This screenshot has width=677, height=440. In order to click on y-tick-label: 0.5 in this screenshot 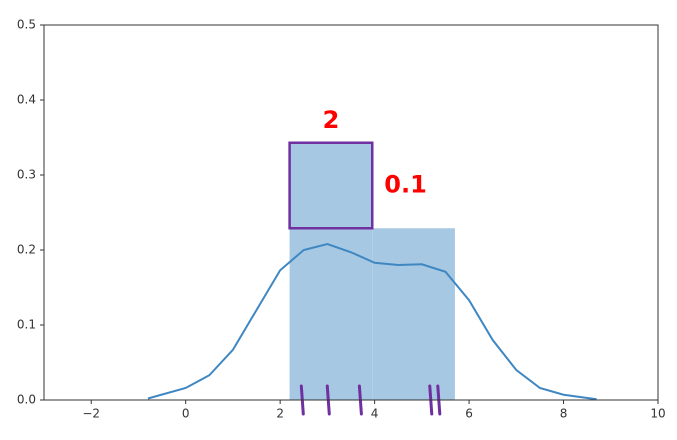, I will do `click(26, 25)`.